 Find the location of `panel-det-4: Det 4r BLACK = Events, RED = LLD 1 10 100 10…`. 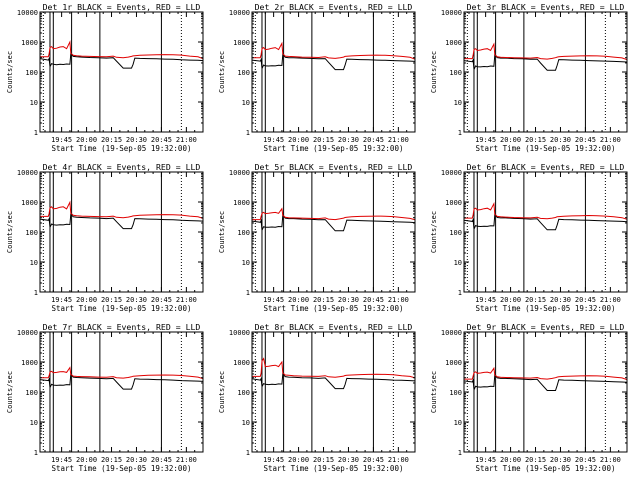

panel-det-4: Det 4r BLACK = Events, RED = LLD 1 10 100 10… is located at coordinates (105, 237).